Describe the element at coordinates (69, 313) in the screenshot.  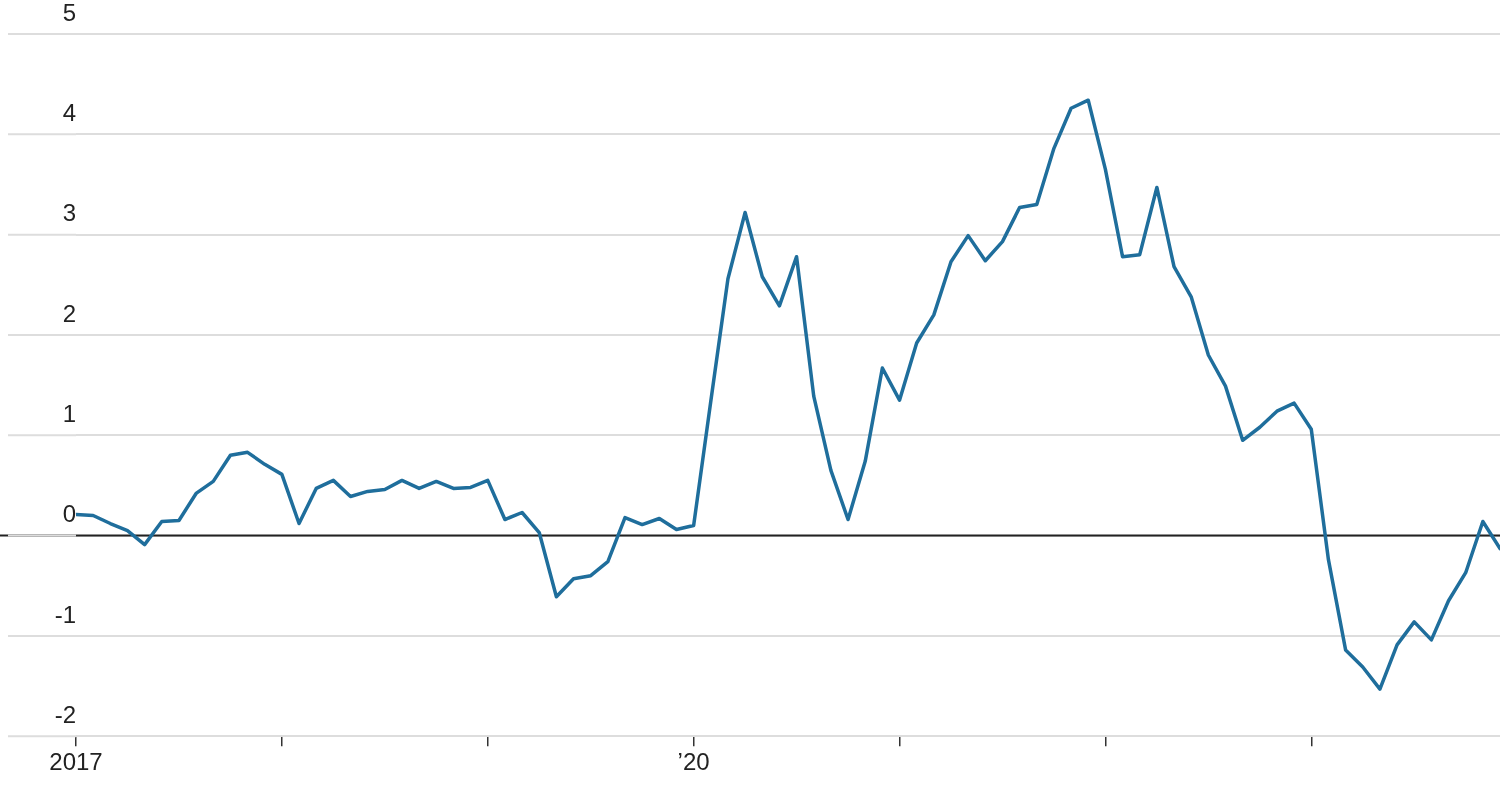
I see `y-tick-label: 2` at that location.